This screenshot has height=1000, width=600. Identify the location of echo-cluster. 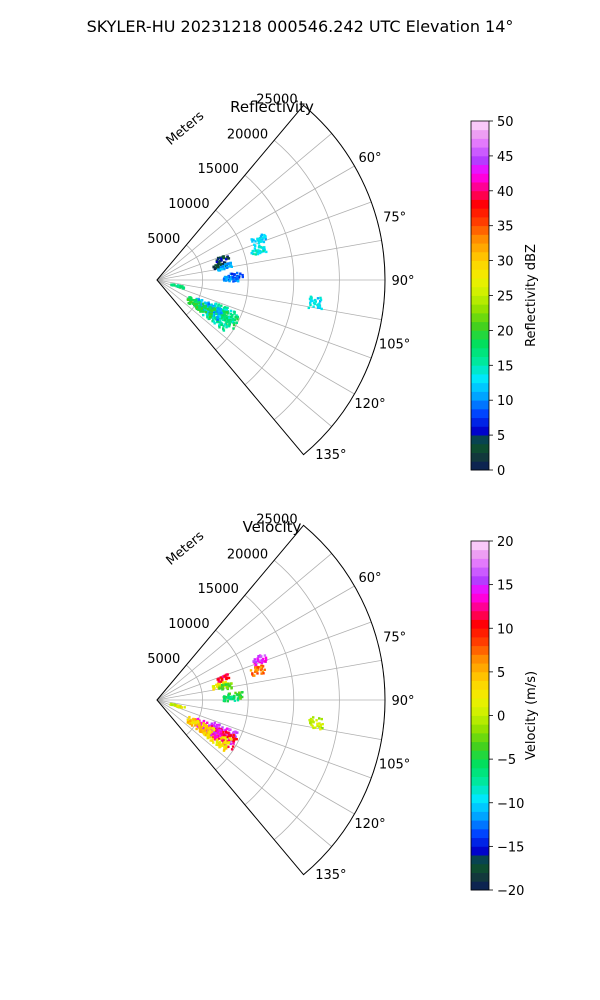
(223, 678).